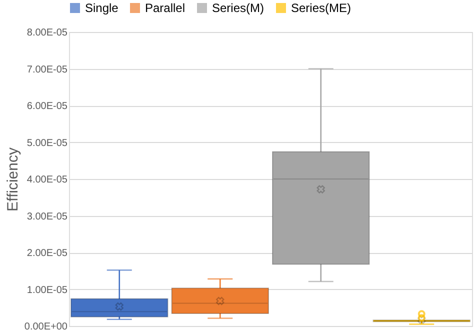 This screenshot has height=335, width=474. I want to click on y-tick-label: 4.00E-05, so click(47, 180).